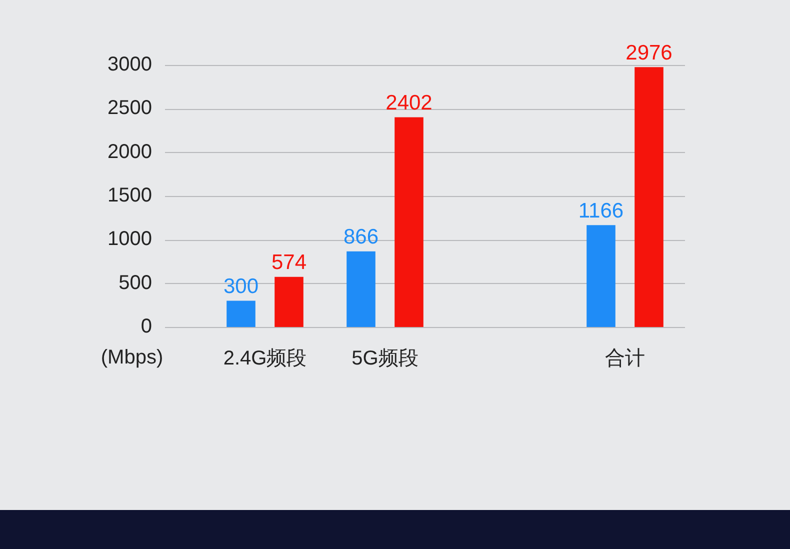 This screenshot has width=790, height=549. What do you see at coordinates (130, 151) in the screenshot?
I see `y-tick-label: 2000` at bounding box center [130, 151].